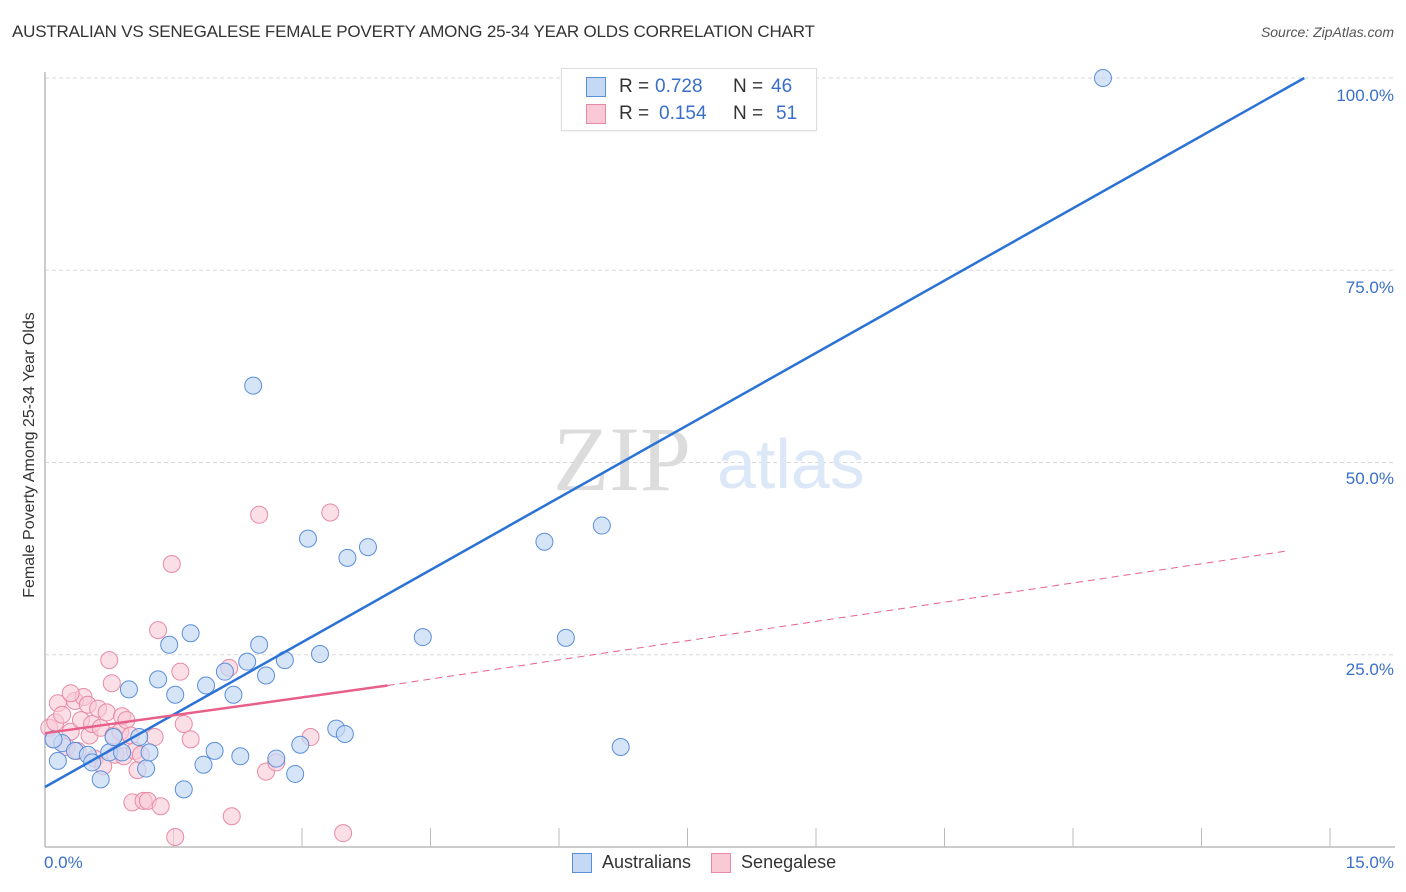 The width and height of the screenshot is (1406, 892). I want to click on n-value: 51, so click(787, 113).